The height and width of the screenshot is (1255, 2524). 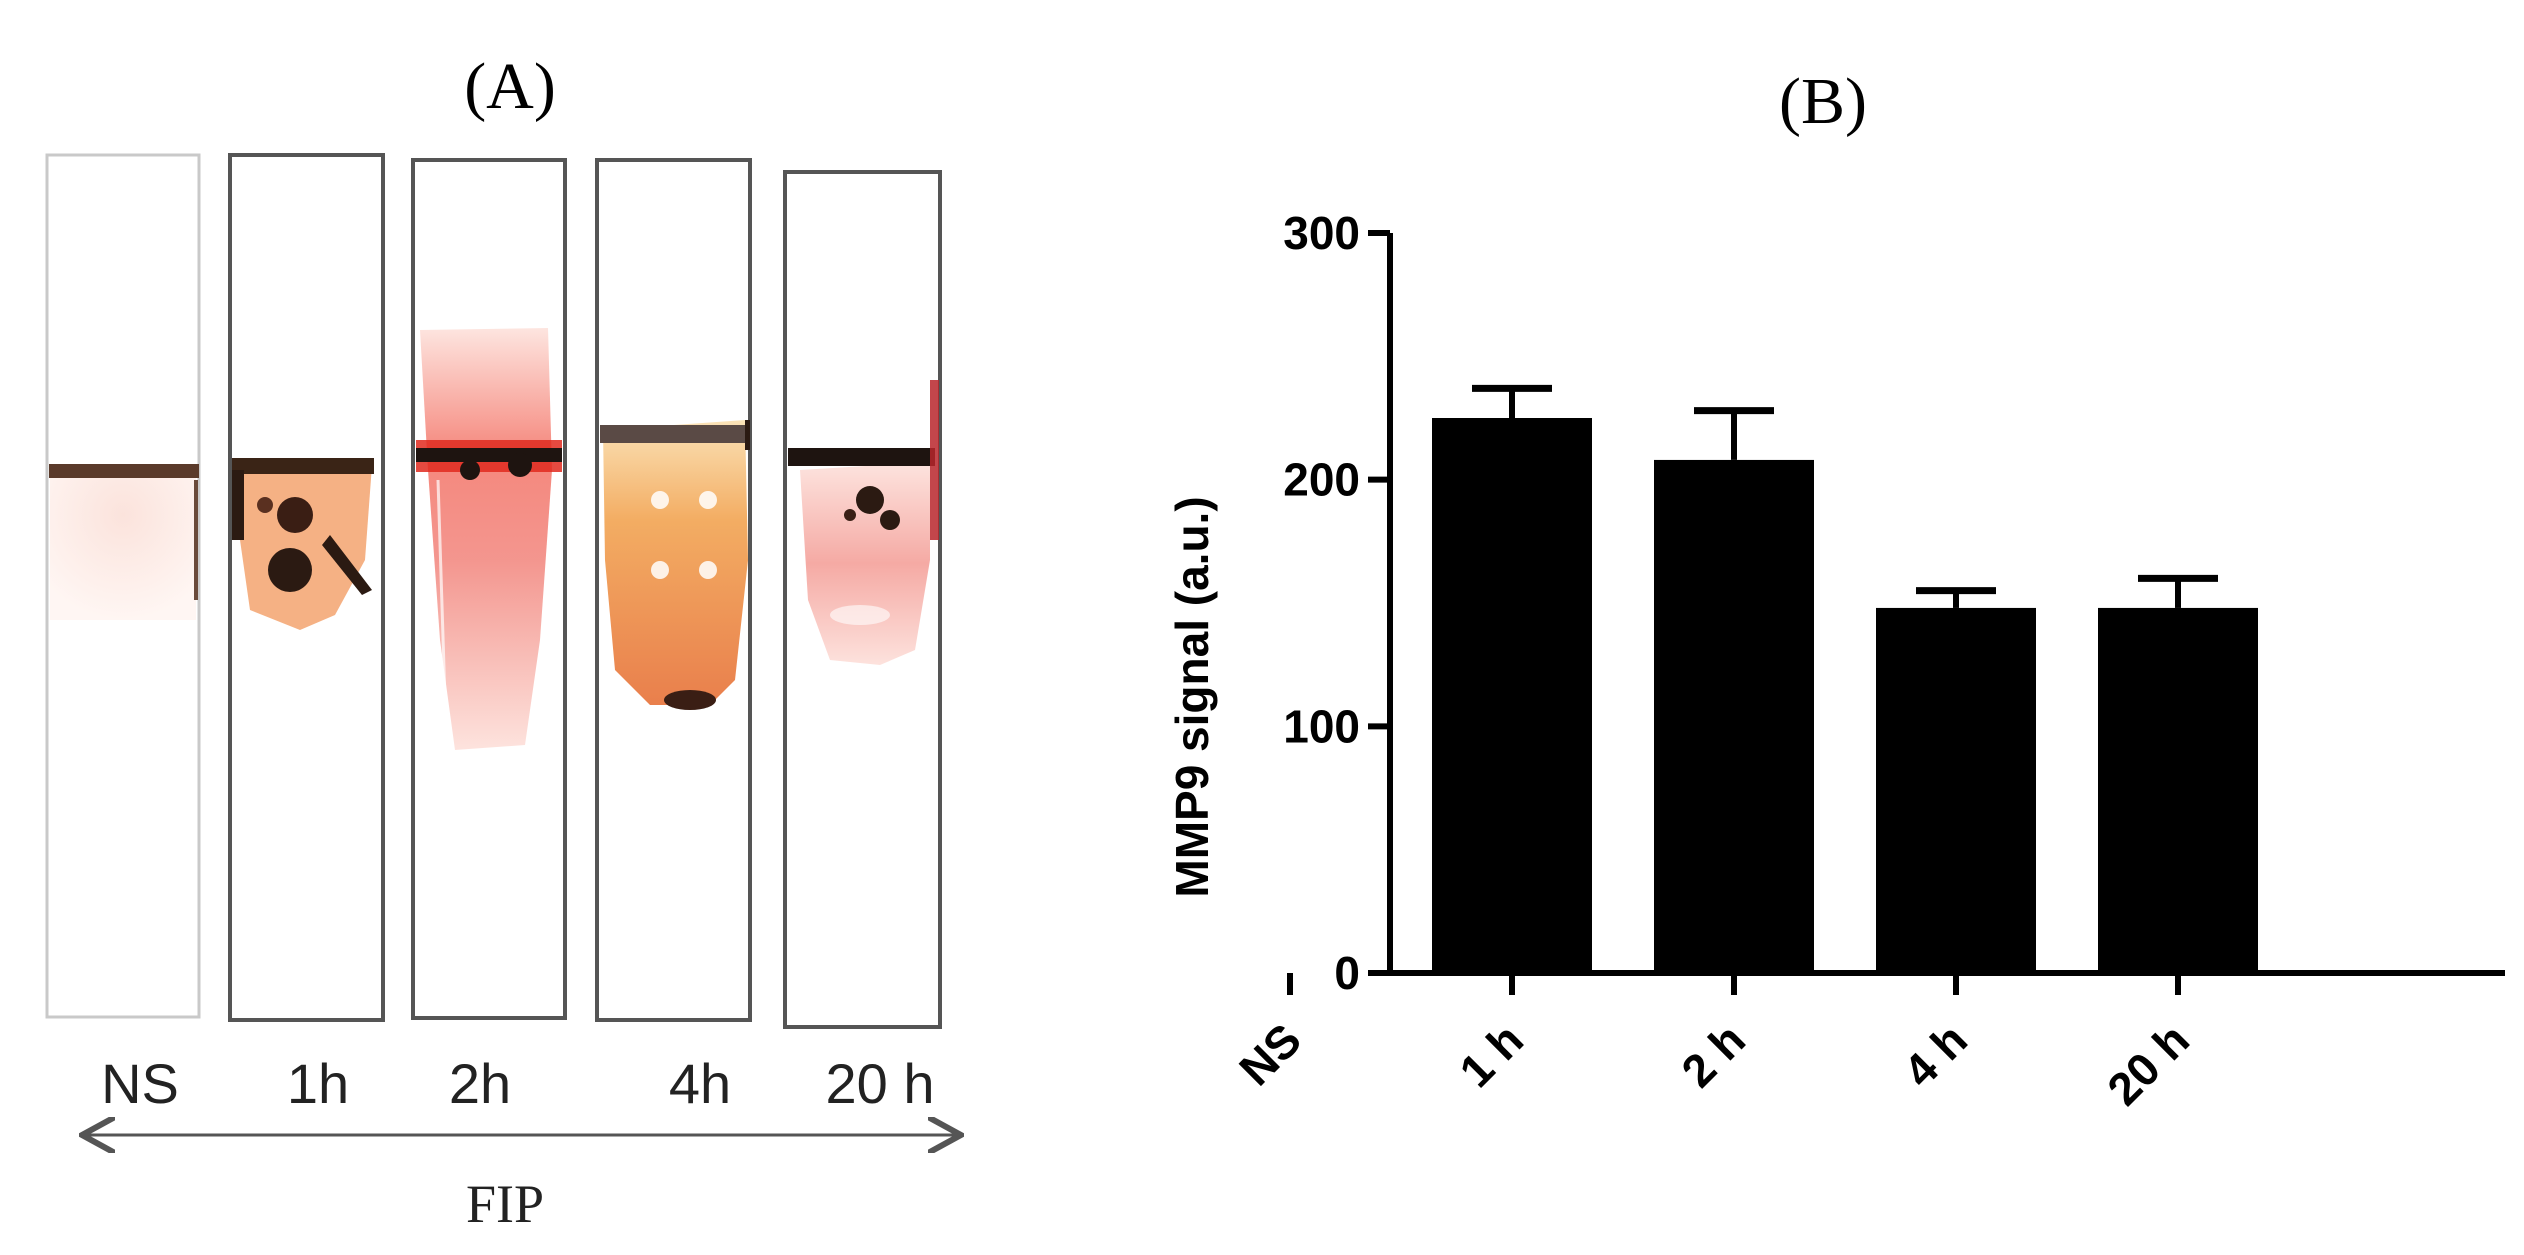 What do you see at coordinates (510, 86) in the screenshot?
I see `panel-a-label: (A)` at bounding box center [510, 86].